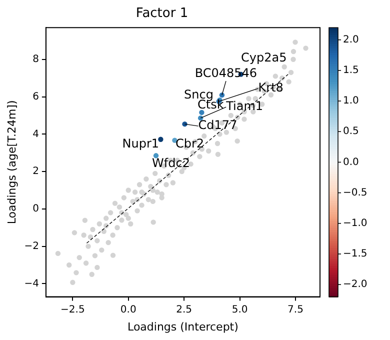 The image size is (390, 340). Describe the element at coordinates (351, 70) in the screenshot. I see `color-bar-label: 1.5` at that location.